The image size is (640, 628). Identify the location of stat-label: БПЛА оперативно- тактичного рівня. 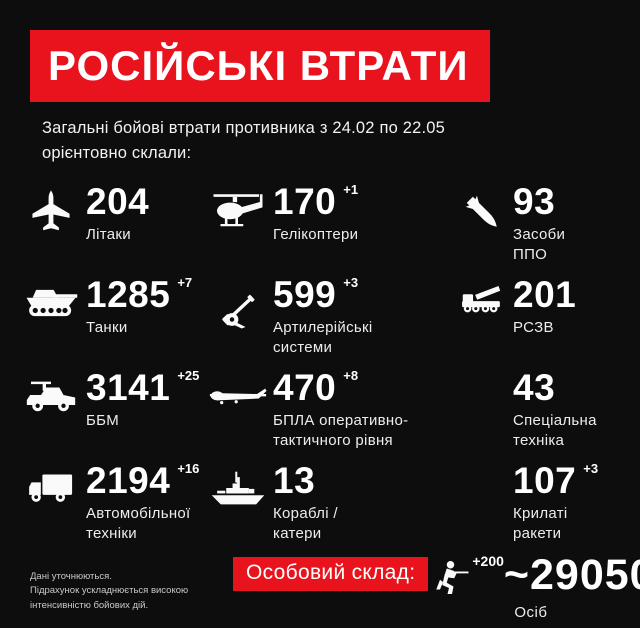
(341, 430).